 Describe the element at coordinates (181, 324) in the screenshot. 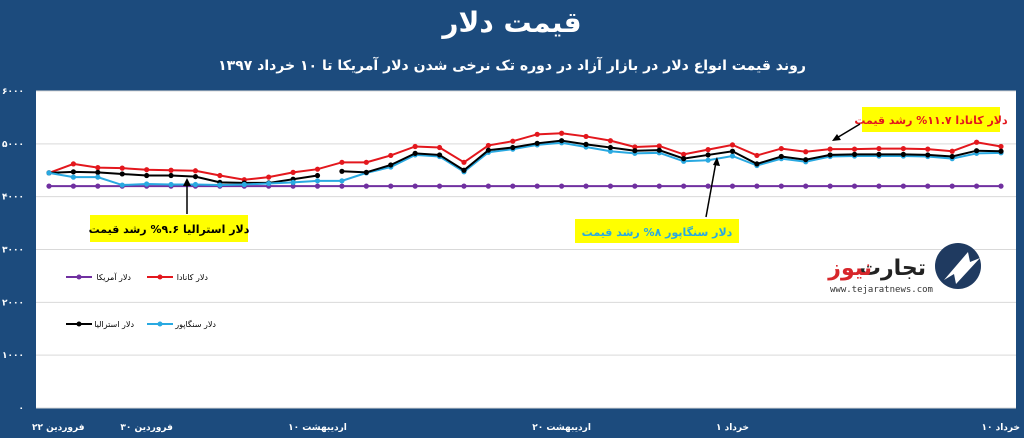

I see `legend-item-sgd: دلار سنگاپور` at that location.